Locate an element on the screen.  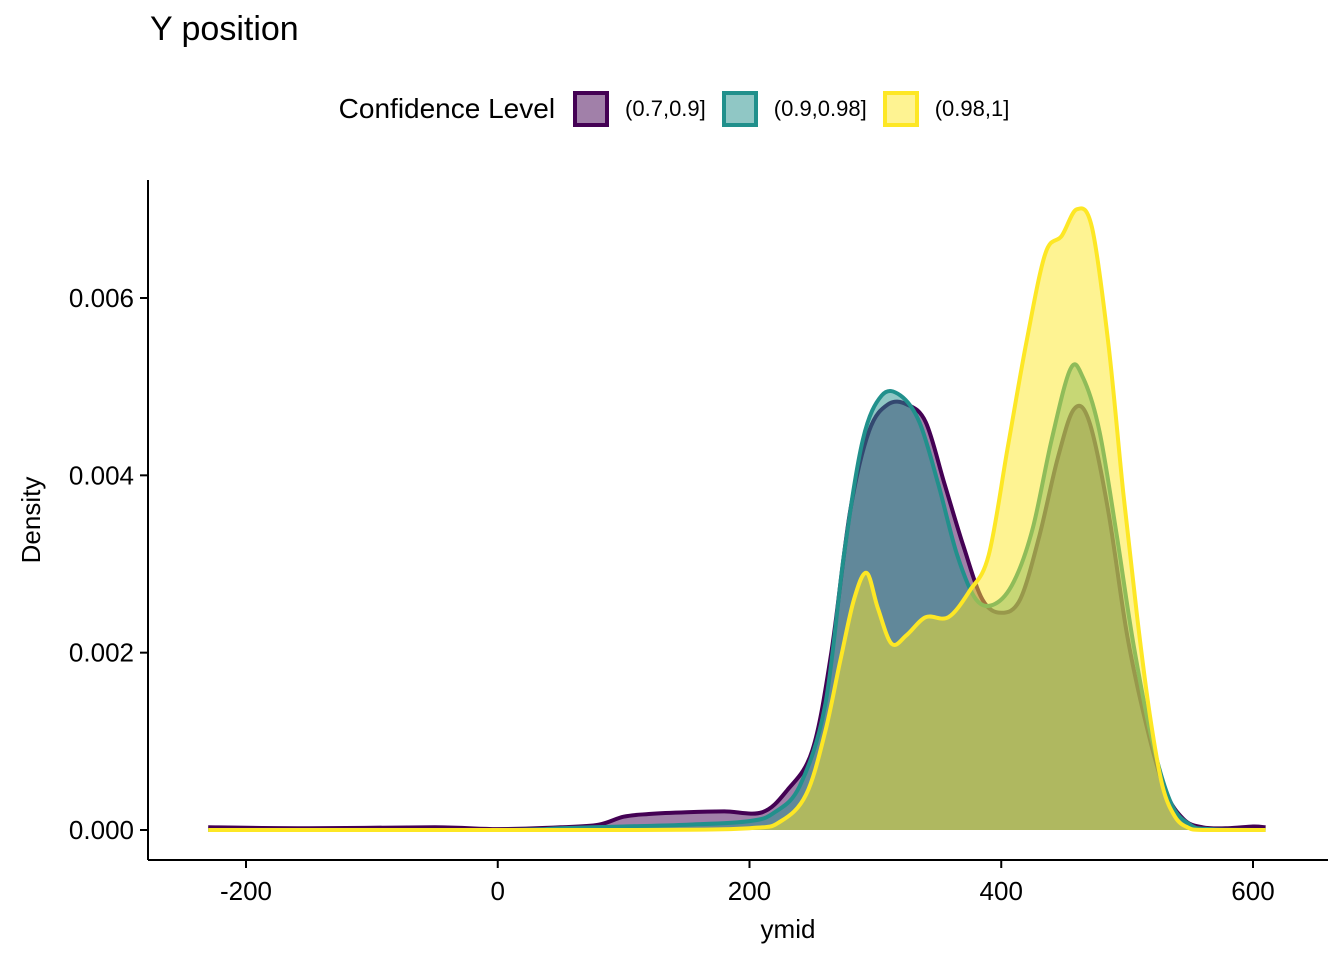
y-tick-label: 0.000 is located at coordinates (101, 830).